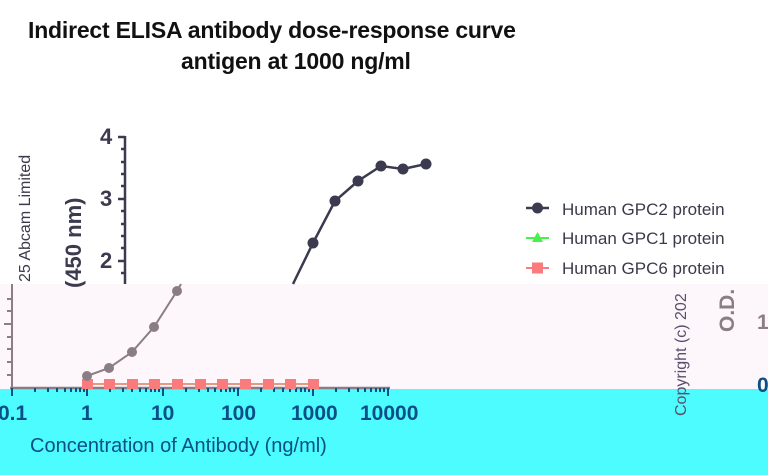  I want to click on legend-label-gpc6: Human GPC6 protein, so click(643, 268).